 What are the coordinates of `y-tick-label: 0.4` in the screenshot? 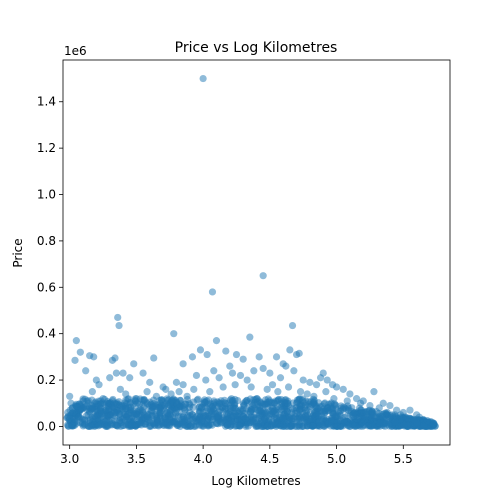 It's located at (46, 334).